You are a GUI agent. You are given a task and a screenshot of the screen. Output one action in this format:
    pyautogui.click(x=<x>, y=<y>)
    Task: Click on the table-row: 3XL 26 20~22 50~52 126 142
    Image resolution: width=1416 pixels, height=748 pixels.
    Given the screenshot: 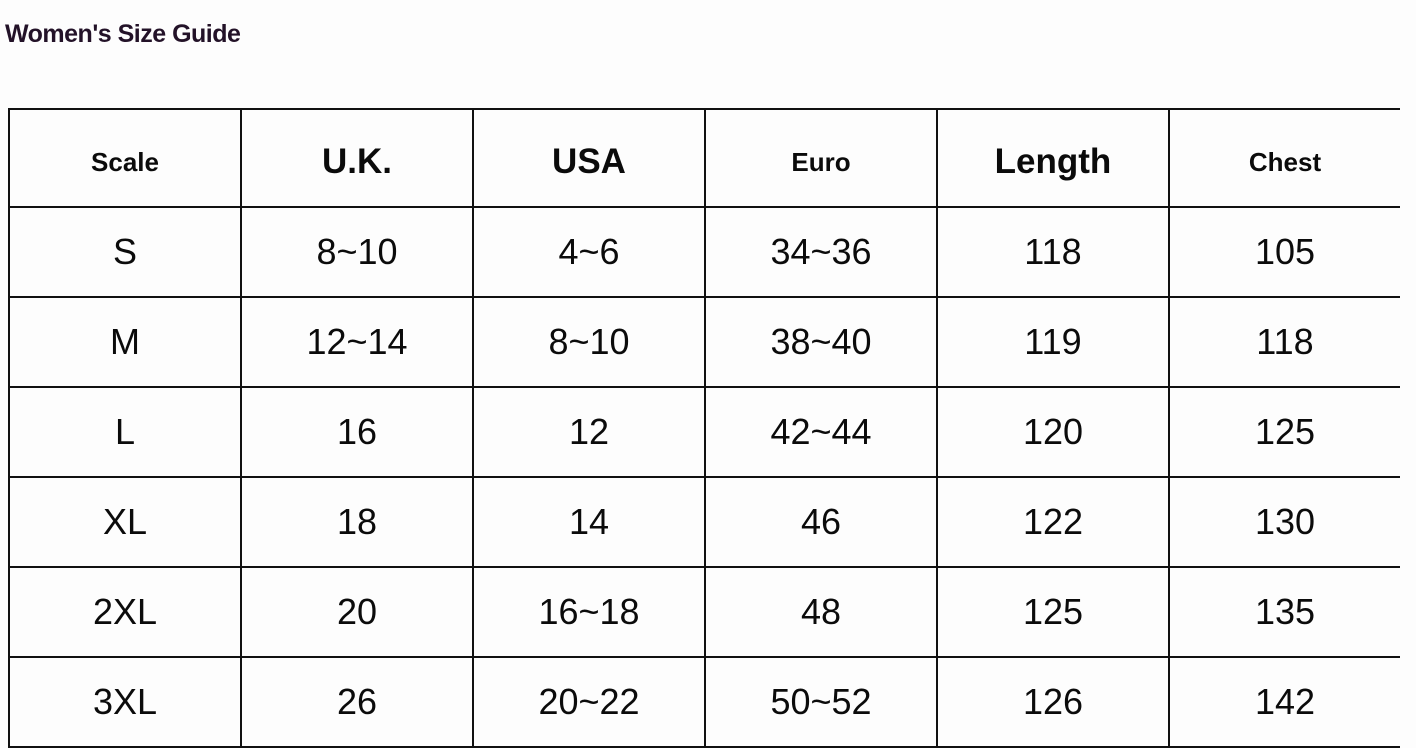 What is the action you would take?
    pyautogui.click(x=704, y=702)
    